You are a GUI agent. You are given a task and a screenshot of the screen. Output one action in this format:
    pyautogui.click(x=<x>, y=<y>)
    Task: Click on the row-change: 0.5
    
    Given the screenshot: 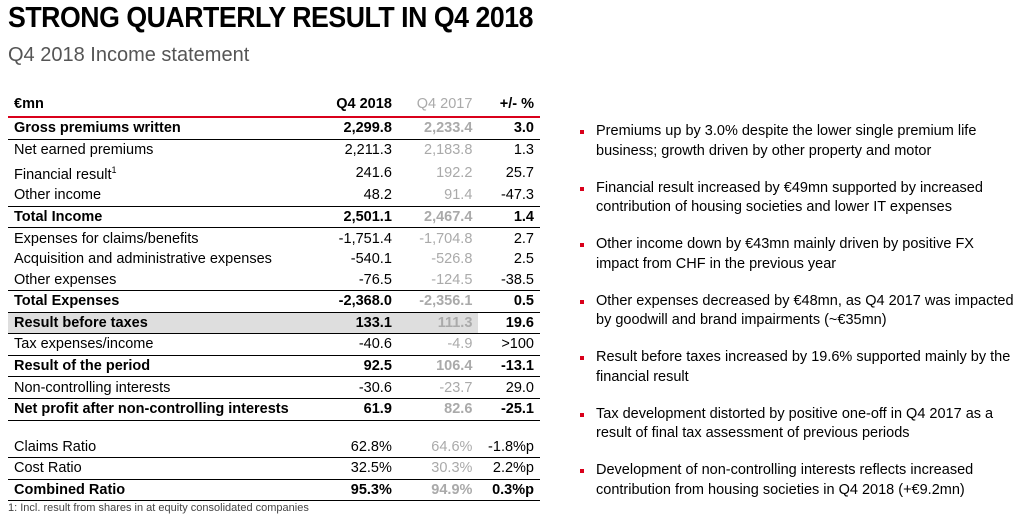 What is the action you would take?
    pyautogui.click(x=509, y=301)
    